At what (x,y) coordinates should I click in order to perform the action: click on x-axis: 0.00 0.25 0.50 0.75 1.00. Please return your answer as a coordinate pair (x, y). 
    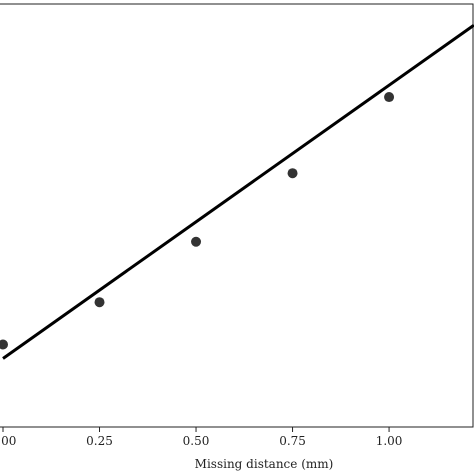
    Looking at the image, I should click on (201, 437).